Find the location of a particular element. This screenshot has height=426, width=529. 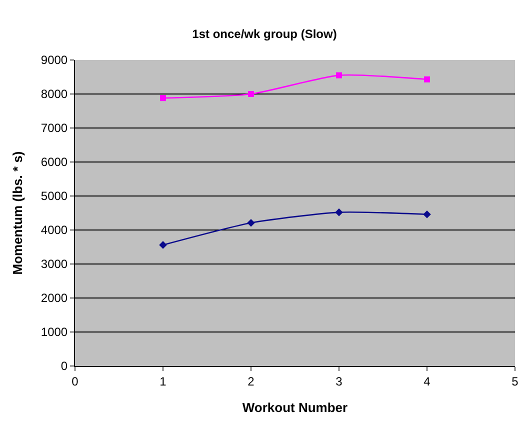

x-tick-label: 1 is located at coordinates (163, 381).